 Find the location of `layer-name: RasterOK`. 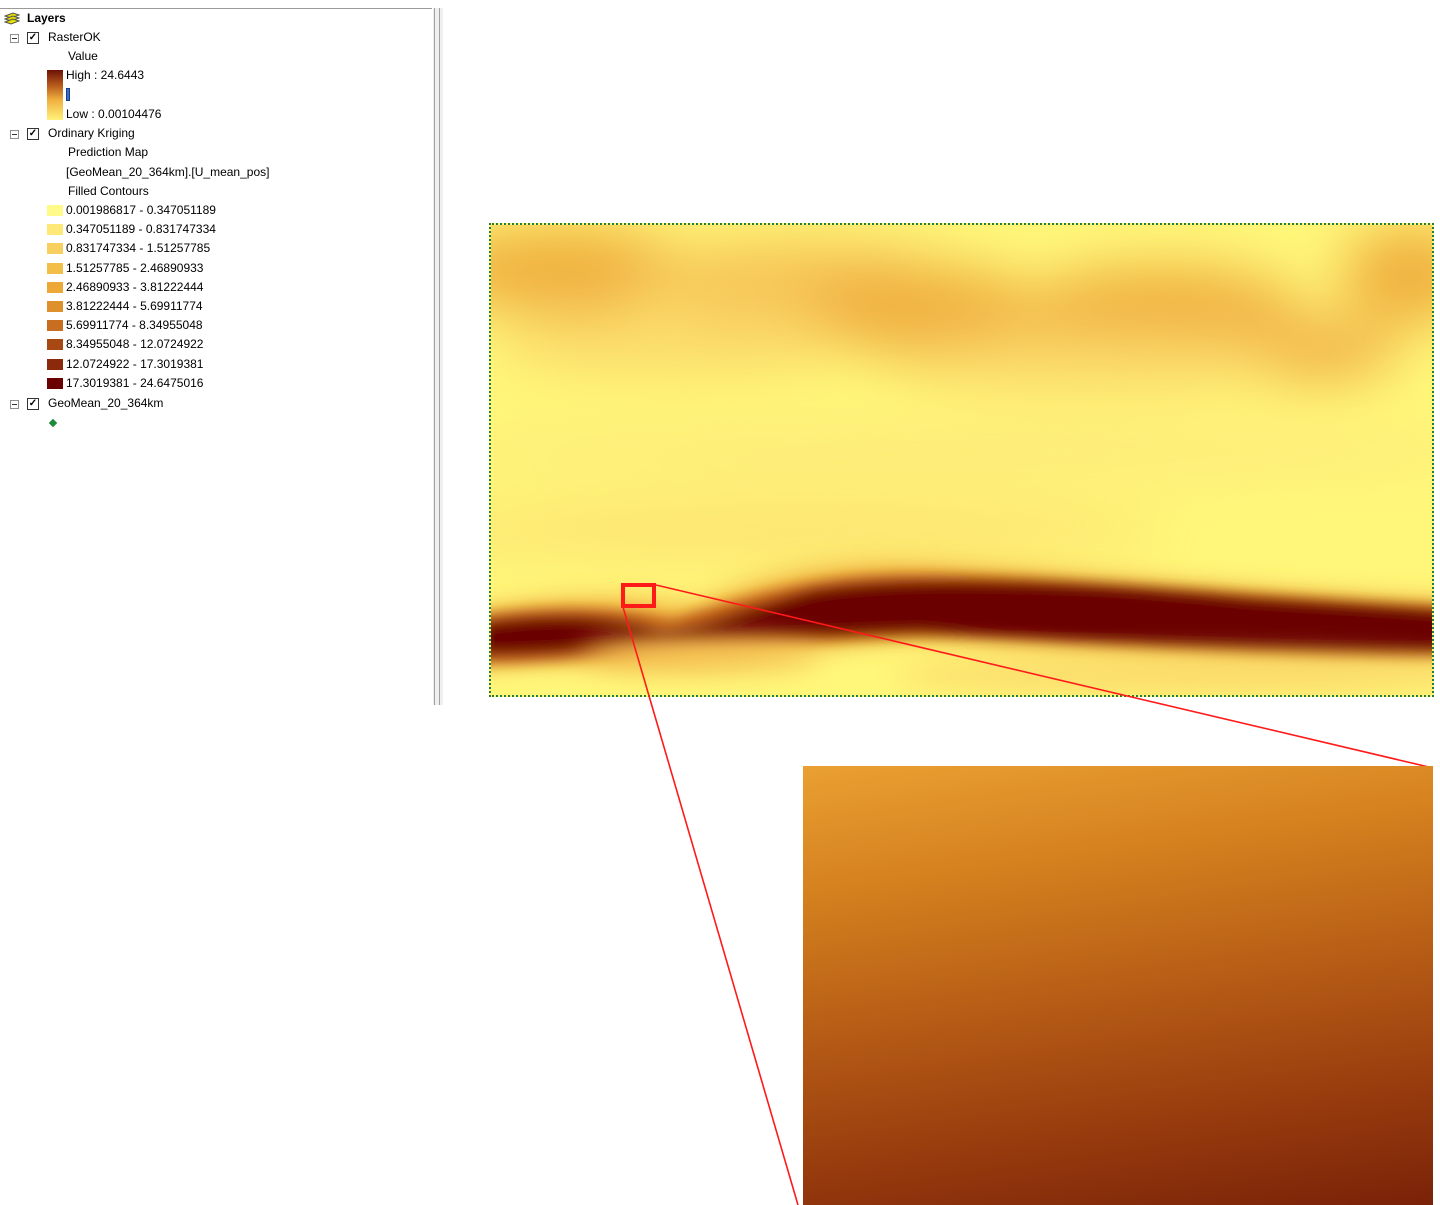

layer-name: RasterOK is located at coordinates (74, 37).